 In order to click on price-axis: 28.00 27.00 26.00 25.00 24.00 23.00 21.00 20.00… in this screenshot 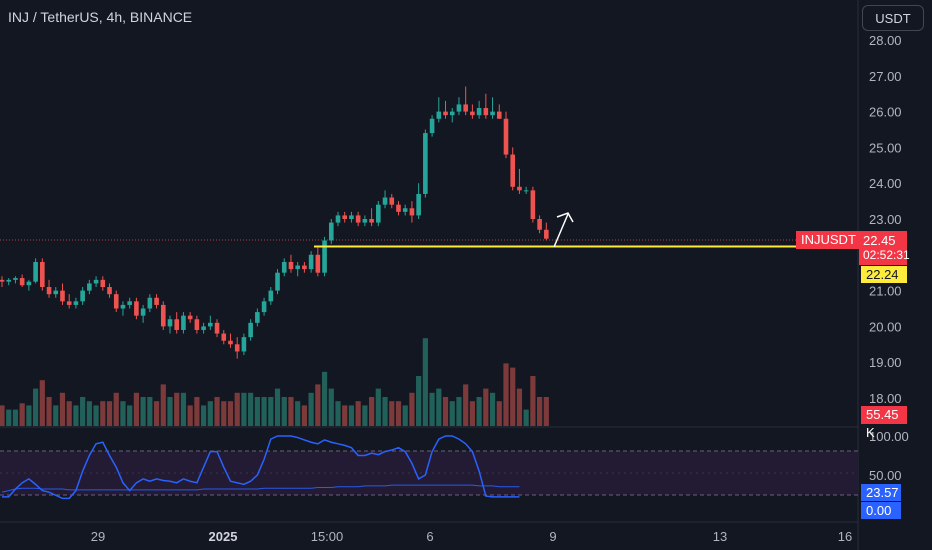, I will do `click(885, 219)`.